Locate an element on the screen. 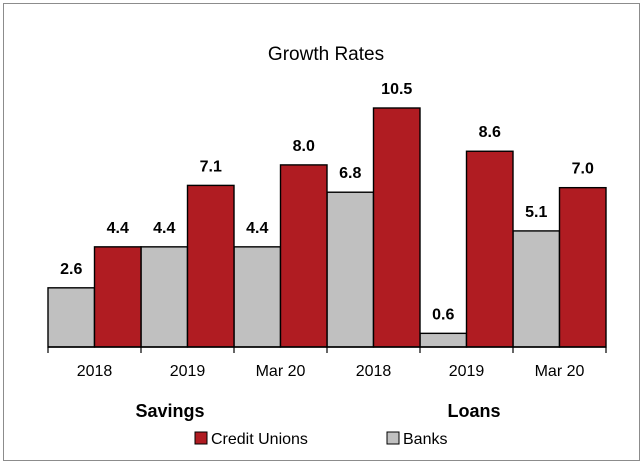  value-label-banks-0: 2.6 is located at coordinates (71, 269).